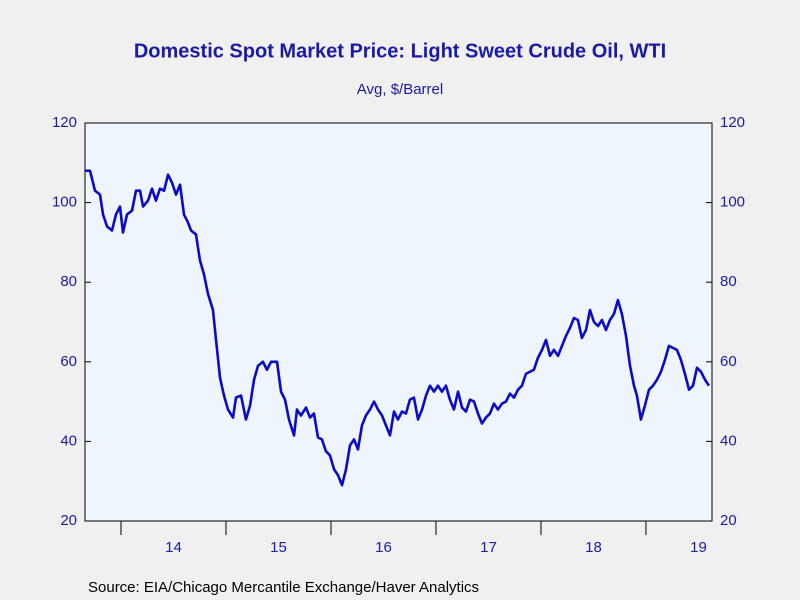  I want to click on y2-tick-label: 40, so click(728, 440).